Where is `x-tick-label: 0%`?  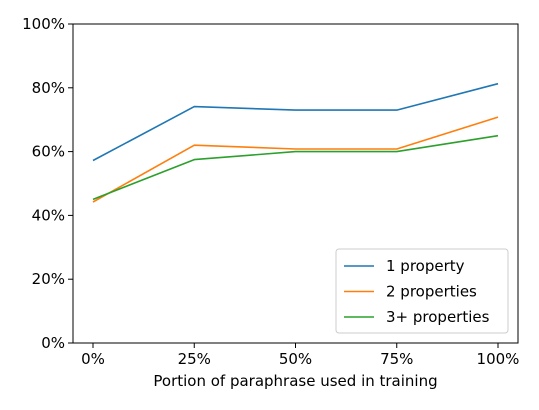 x-tick-label: 0% is located at coordinates (93, 359).